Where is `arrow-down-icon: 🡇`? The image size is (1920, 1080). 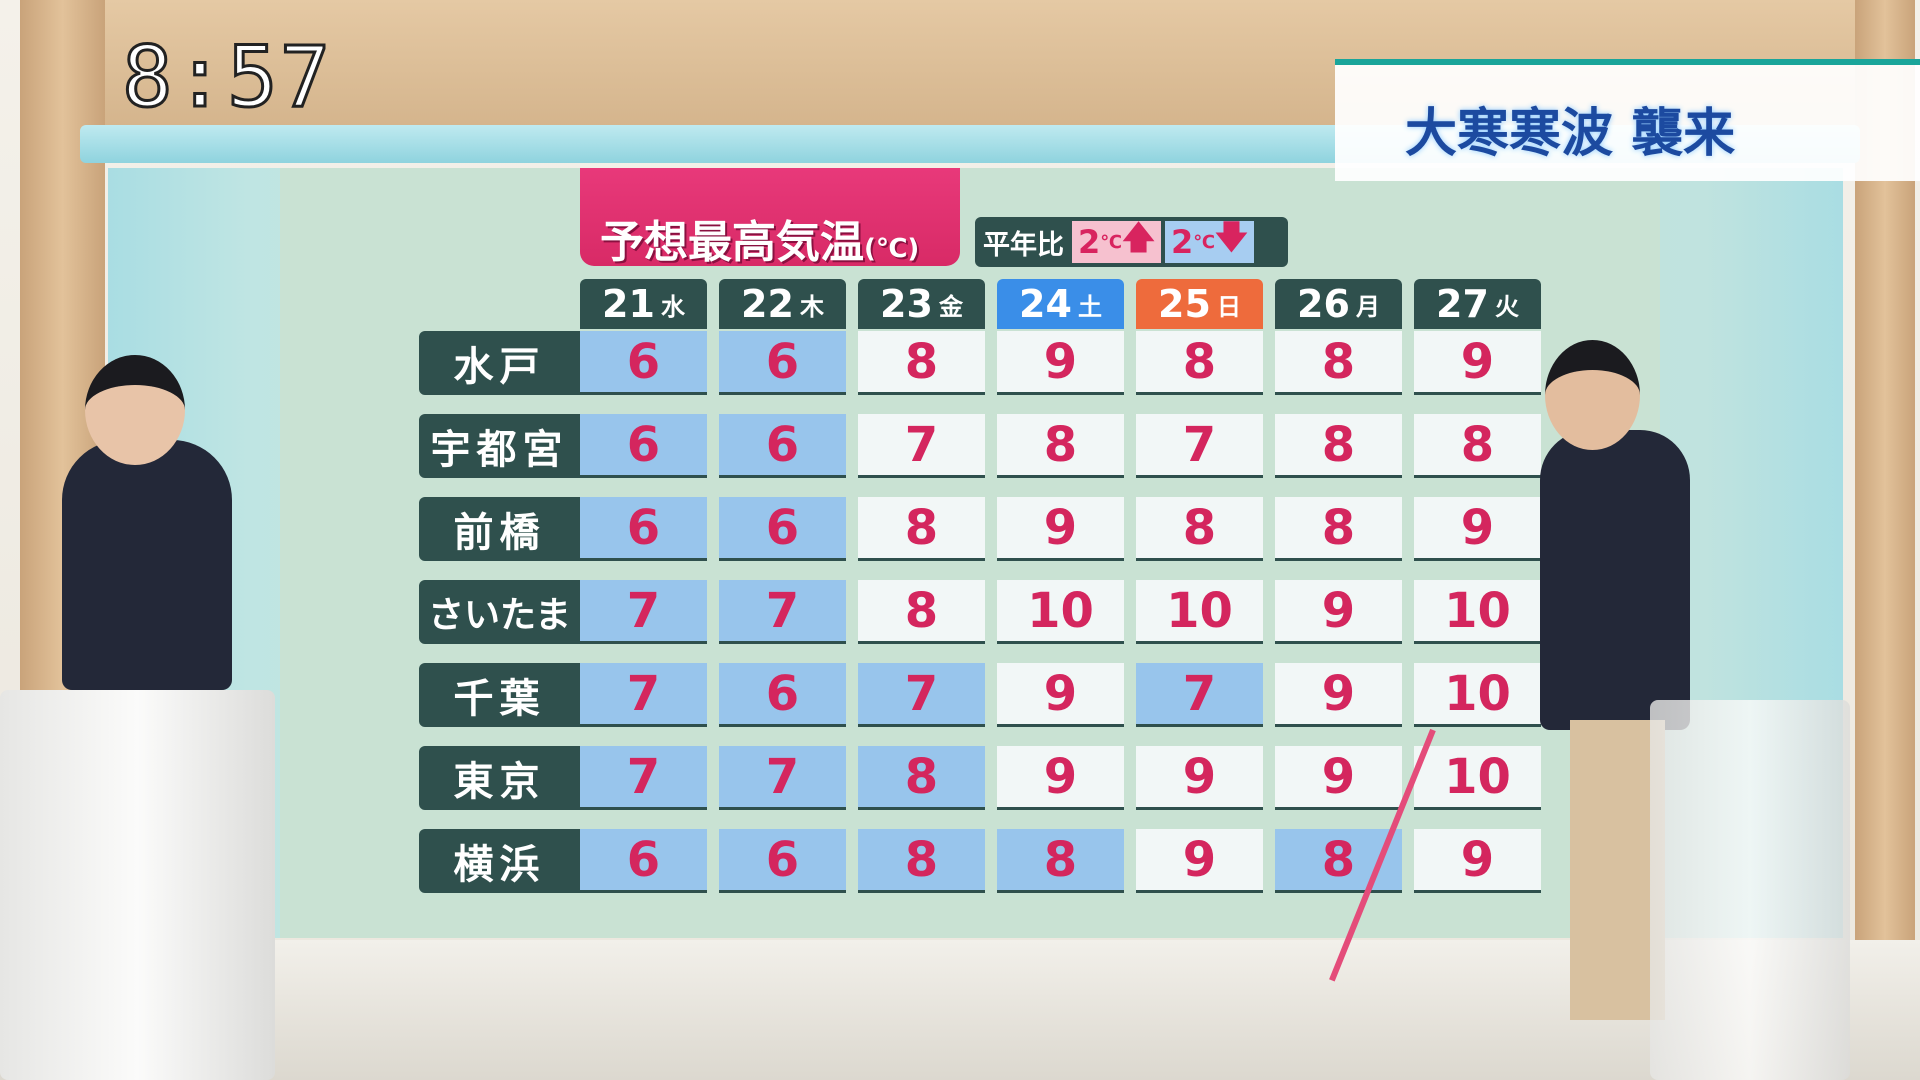
arrow-down-icon: 🡇 is located at coordinates (1231, 237).